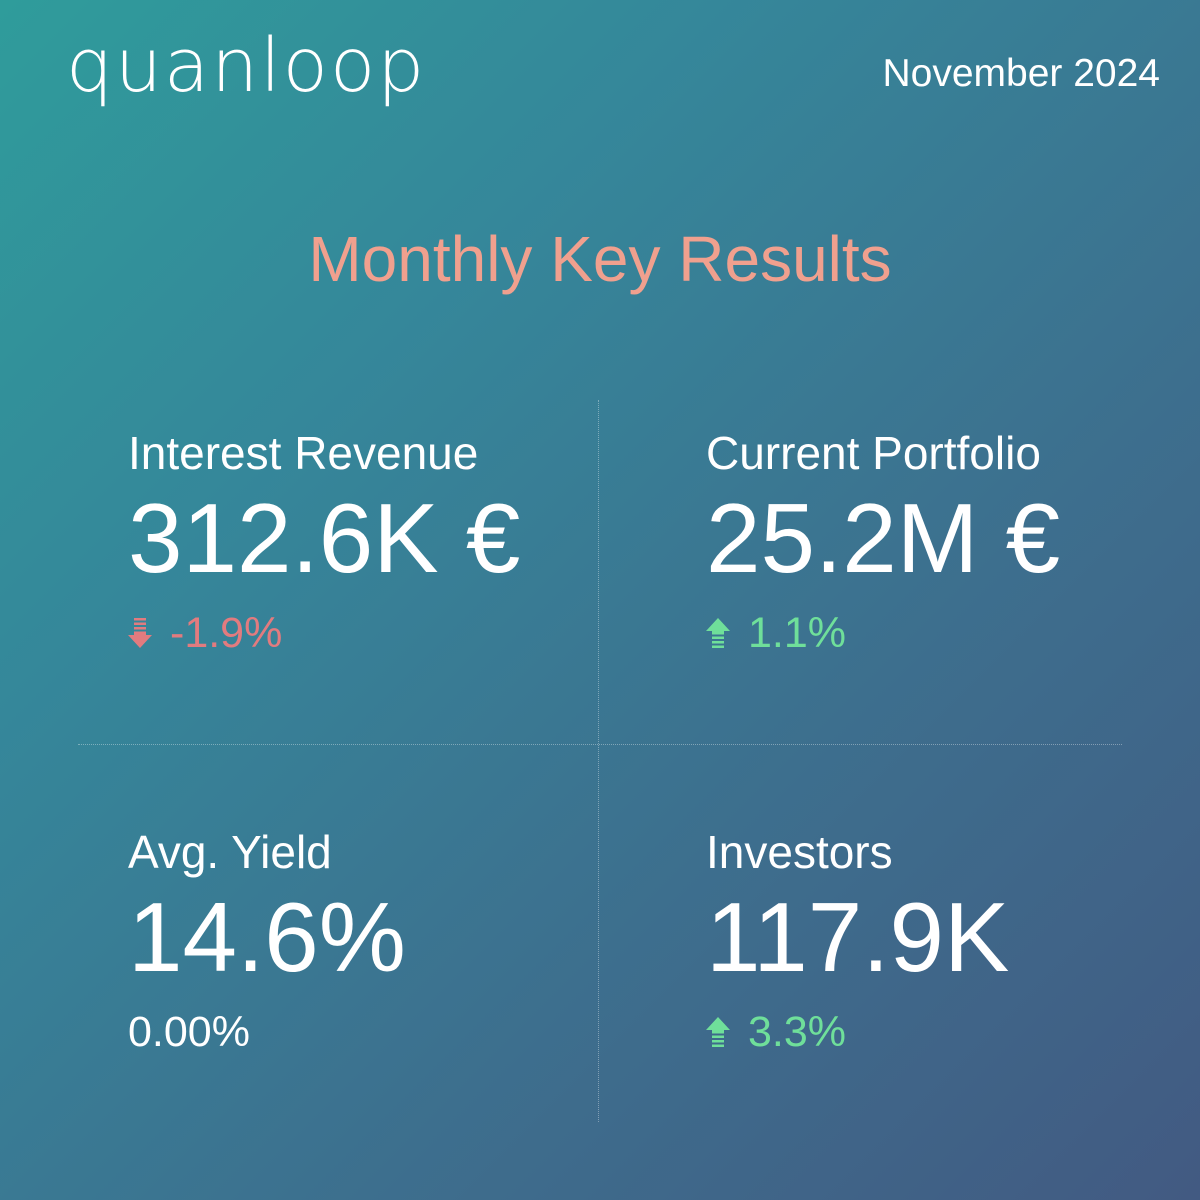  Describe the element at coordinates (797, 1032) in the screenshot. I see `metric-change-value: 3.3%` at that location.